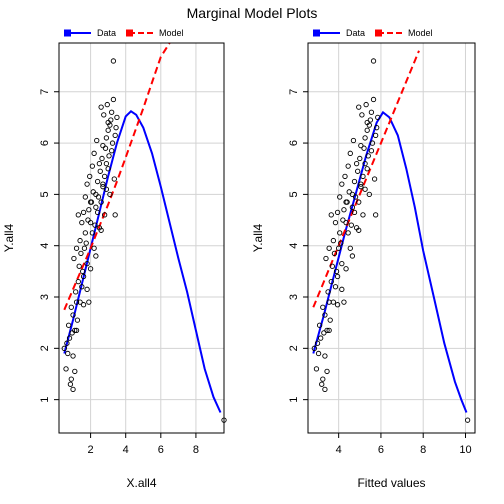  What do you see at coordinates (141, 483) in the screenshot?
I see `x-axis-label: X.all4` at bounding box center [141, 483].